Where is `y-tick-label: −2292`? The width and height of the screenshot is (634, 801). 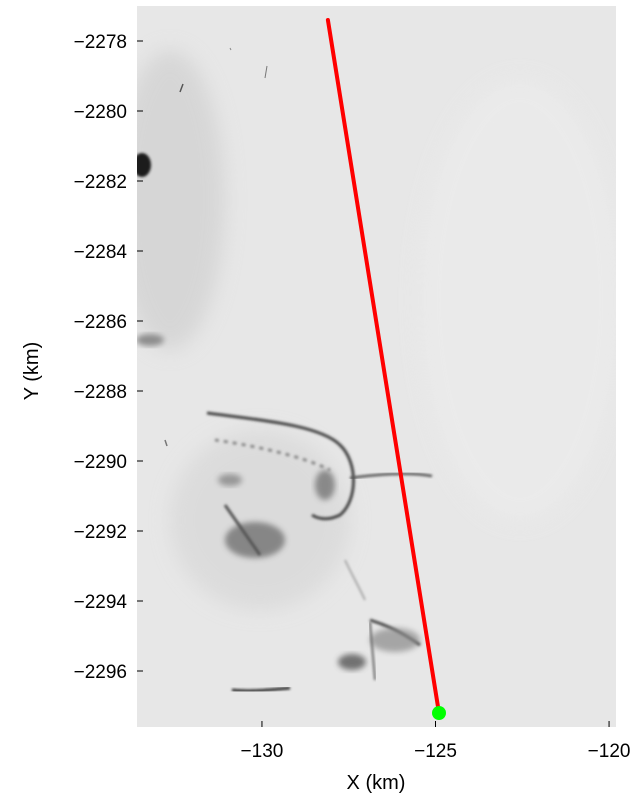 y-tick-label: −2292 is located at coordinates (100, 532).